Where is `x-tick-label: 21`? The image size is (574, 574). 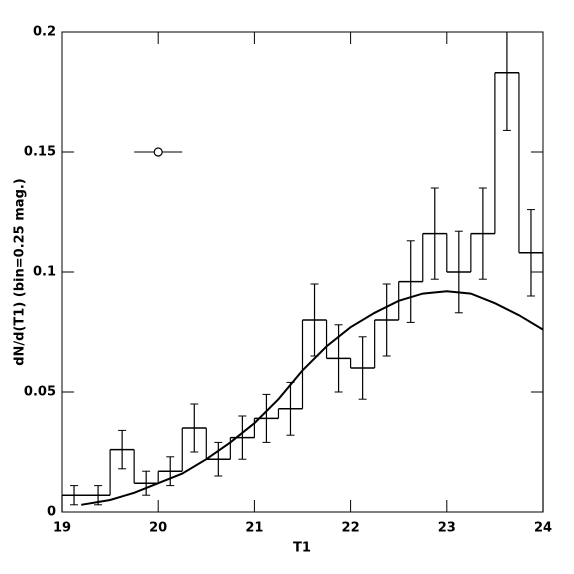
x-tick-label: 21 is located at coordinates (254, 528).